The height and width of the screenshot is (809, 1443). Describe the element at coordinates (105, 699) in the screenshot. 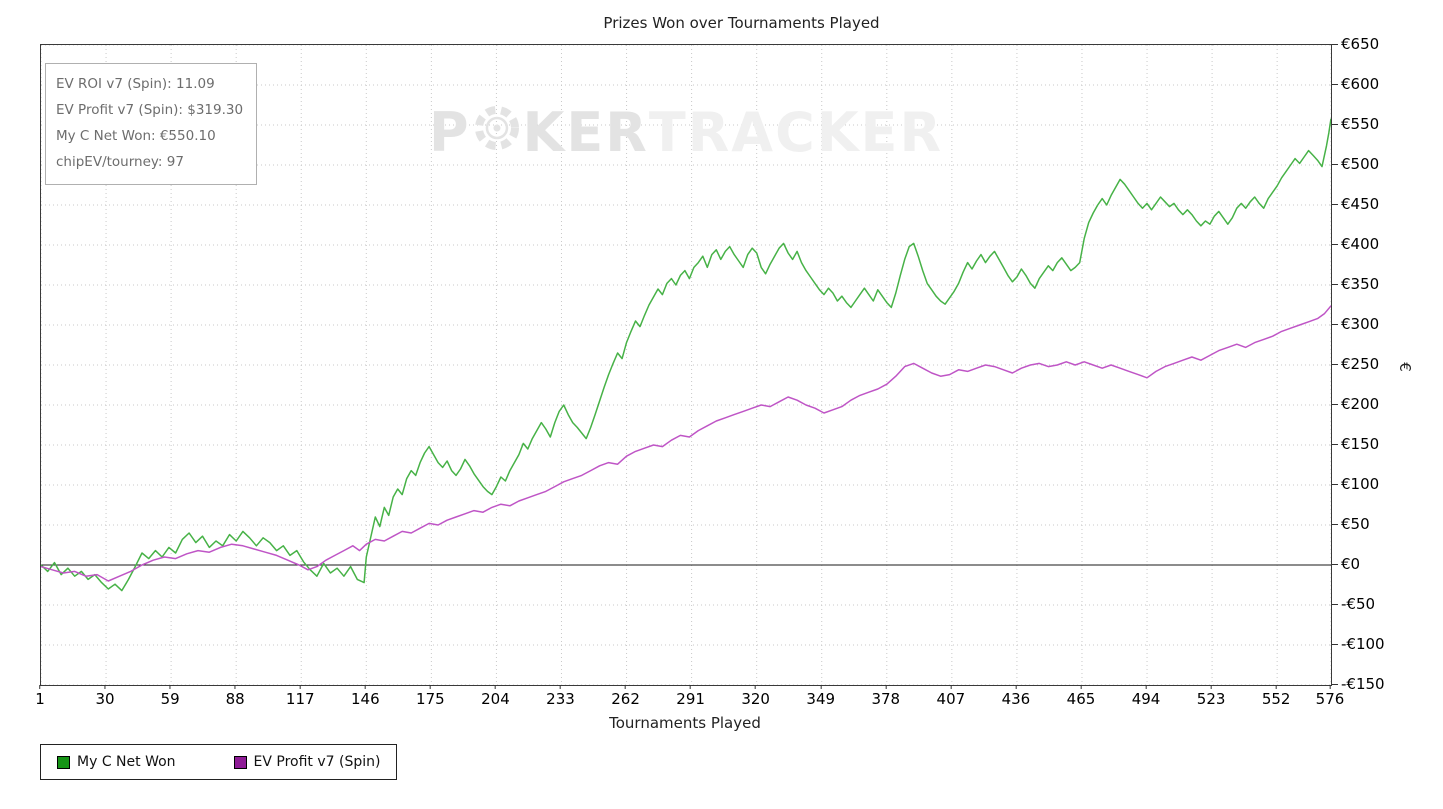

I see `x-tick-text: 30` at that location.